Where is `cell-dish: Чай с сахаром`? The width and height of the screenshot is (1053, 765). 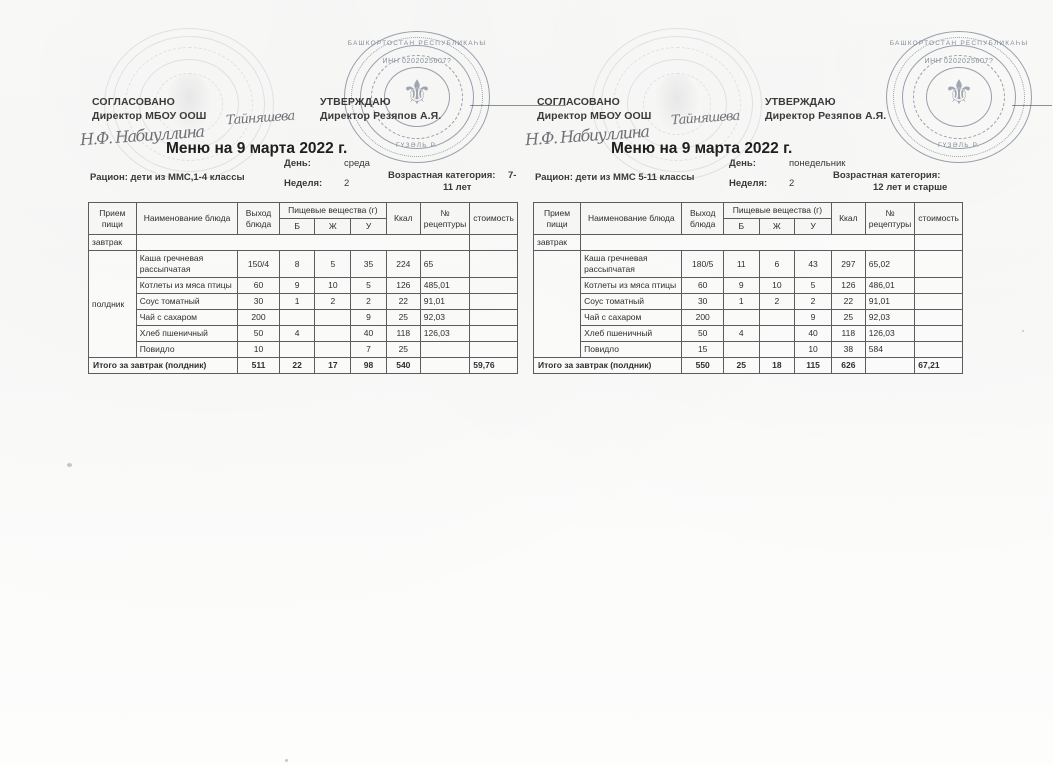 cell-dish: Чай с сахаром is located at coordinates (631, 317).